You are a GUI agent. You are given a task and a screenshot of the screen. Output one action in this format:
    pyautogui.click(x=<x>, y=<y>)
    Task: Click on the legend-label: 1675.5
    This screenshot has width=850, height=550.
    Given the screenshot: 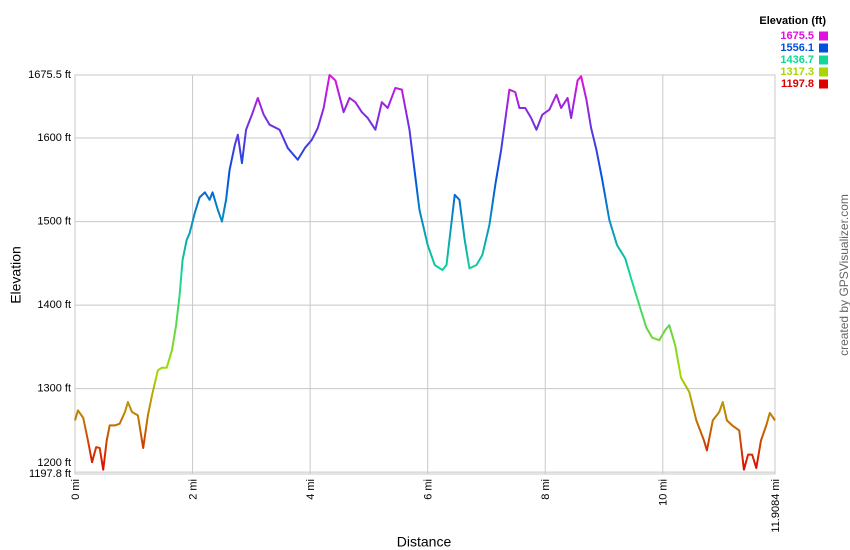 What is the action you would take?
    pyautogui.click(x=797, y=36)
    